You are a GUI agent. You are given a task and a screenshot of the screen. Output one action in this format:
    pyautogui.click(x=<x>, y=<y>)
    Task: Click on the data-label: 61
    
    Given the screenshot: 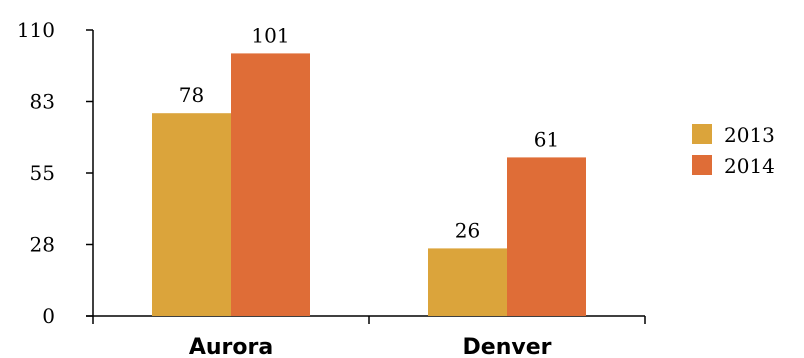 What is the action you would take?
    pyautogui.click(x=546, y=139)
    